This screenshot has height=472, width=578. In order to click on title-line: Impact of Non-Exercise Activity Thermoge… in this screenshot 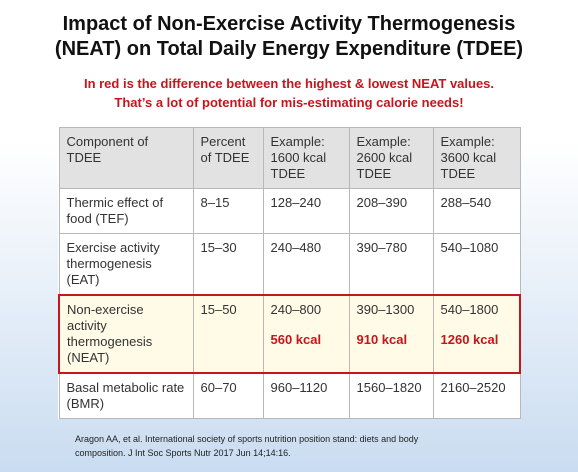, I will do `click(289, 24)`.